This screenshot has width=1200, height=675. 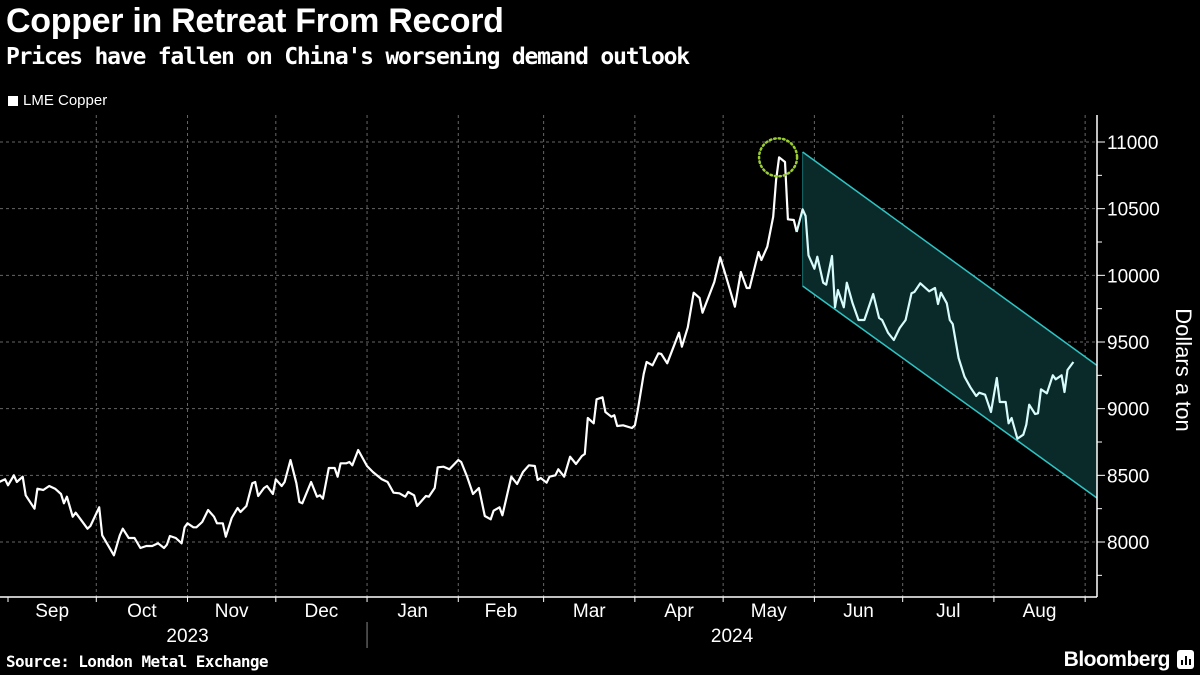 I want to click on source-note: Source: London Metal Exchange, so click(x=137, y=661).